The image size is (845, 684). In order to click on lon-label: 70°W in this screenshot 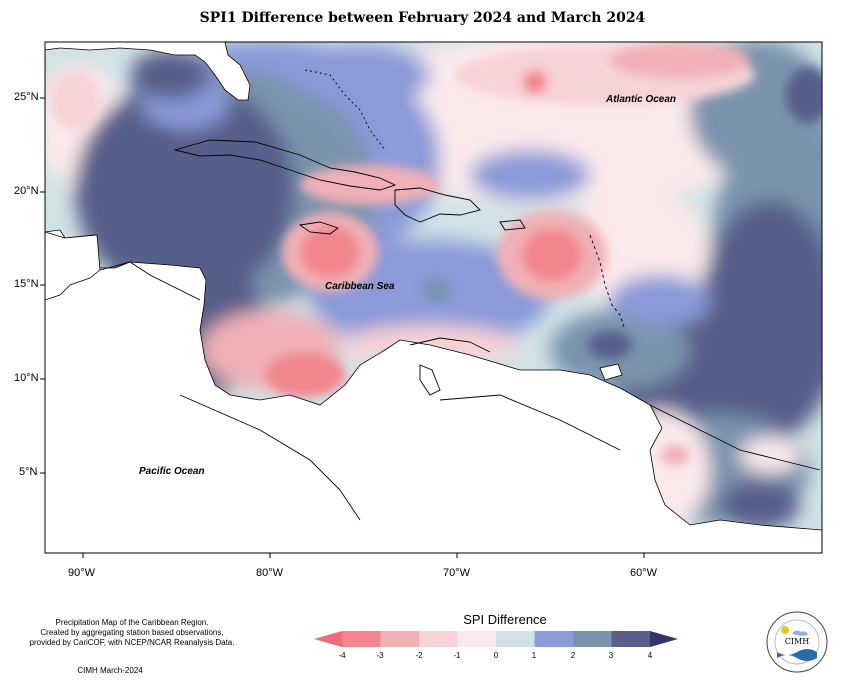, I will do `click(457, 573)`.